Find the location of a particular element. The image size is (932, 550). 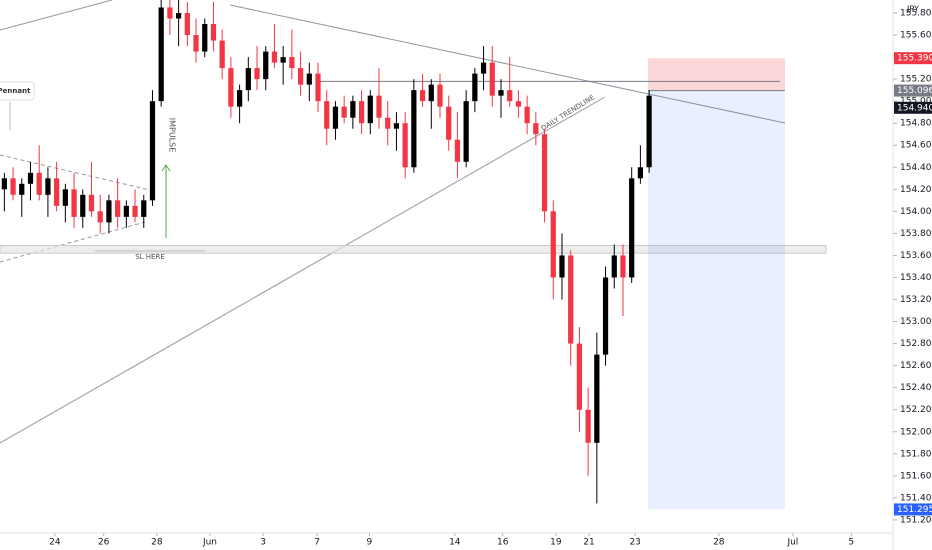

target-zone is located at coordinates (716, 300).